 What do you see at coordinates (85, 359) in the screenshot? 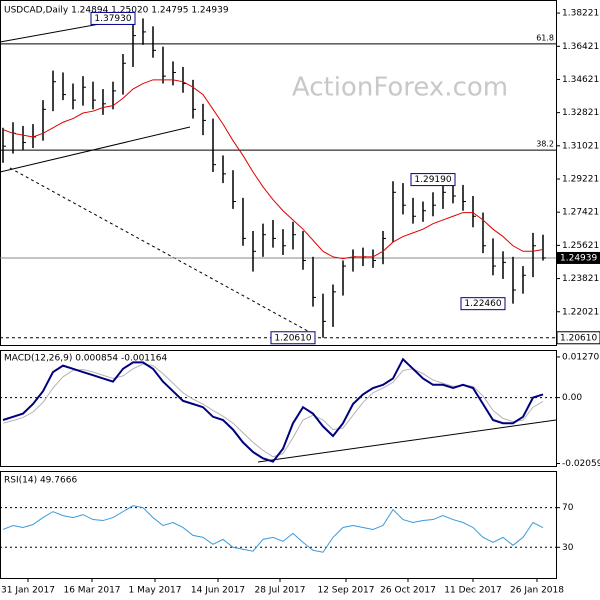
I see `panel-title: MACD(12,26,9) 0.000854 -0.001164` at bounding box center [85, 359].